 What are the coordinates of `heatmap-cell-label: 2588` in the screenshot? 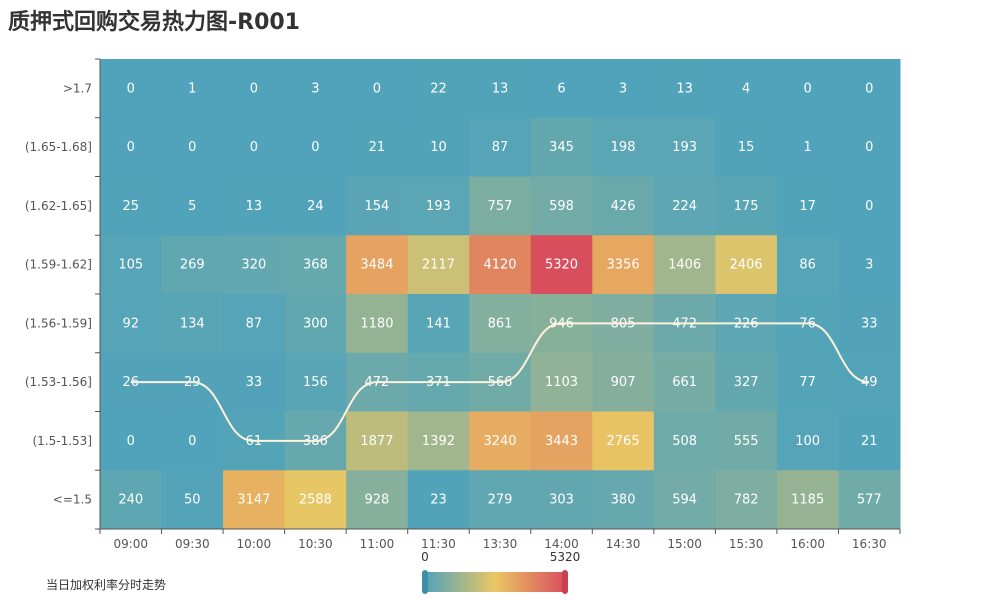 It's located at (315, 500).